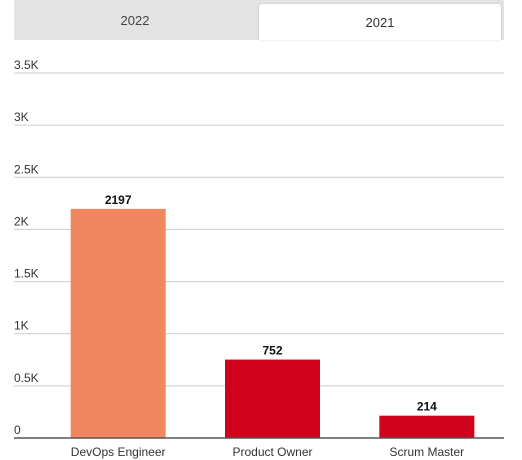 The image size is (522, 460). What do you see at coordinates (272, 351) in the screenshot?
I see `bar-value-label: 752` at bounding box center [272, 351].